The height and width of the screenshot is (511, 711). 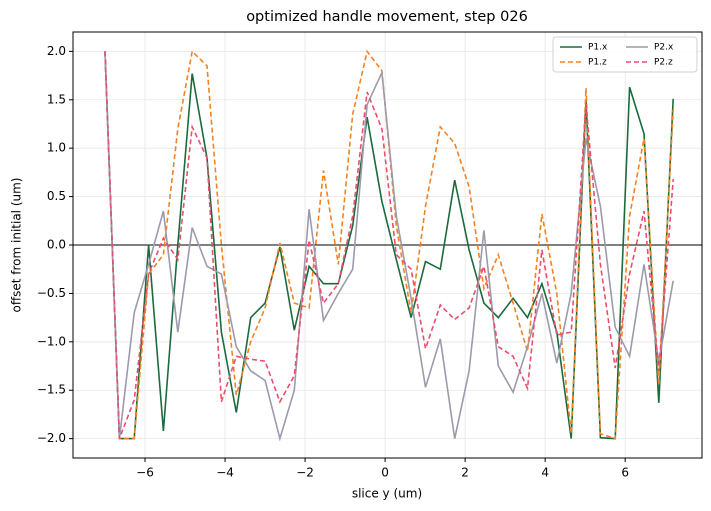 I want to click on x-tick-label: −2, so click(x=305, y=473).